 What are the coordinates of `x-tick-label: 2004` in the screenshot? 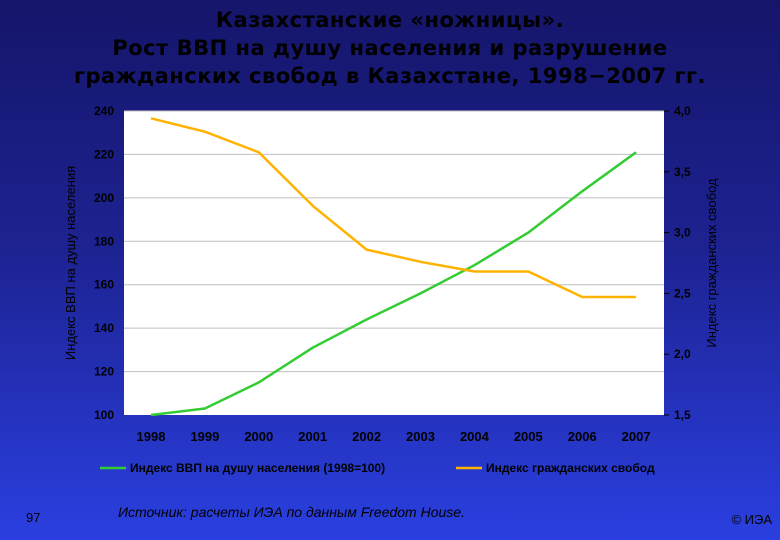 It's located at (475, 436).